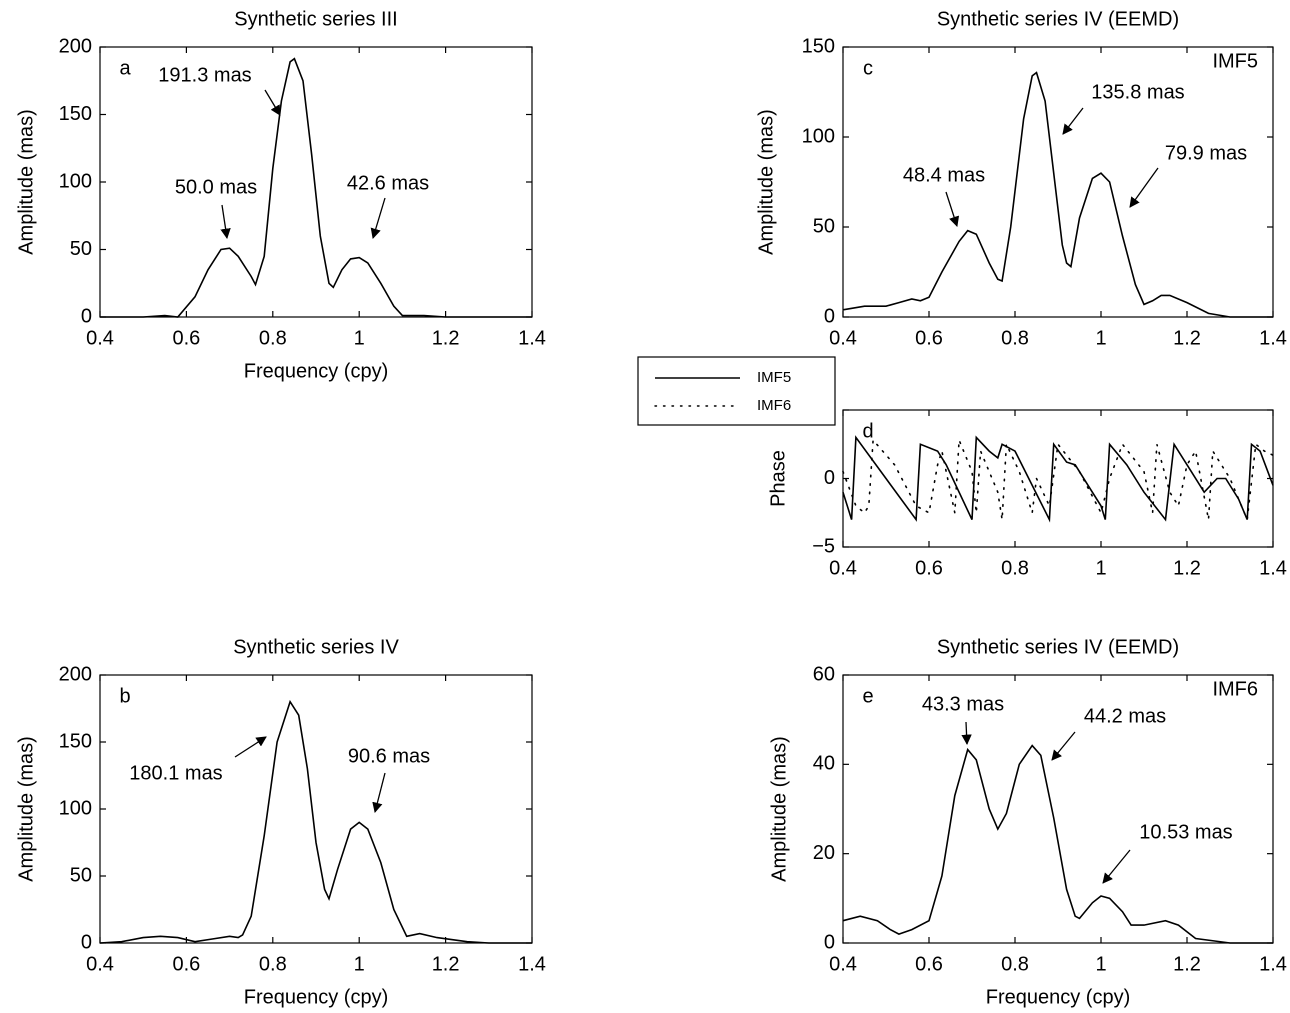 The image size is (1290, 1013). I want to click on y-tick-label: 60, so click(824, 674).